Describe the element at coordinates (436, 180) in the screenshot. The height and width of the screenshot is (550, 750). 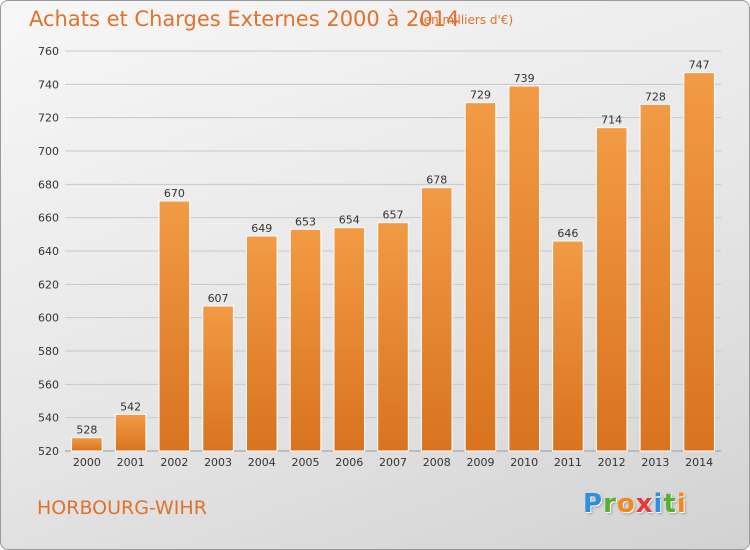
I see `bar-value-label: 678` at that location.